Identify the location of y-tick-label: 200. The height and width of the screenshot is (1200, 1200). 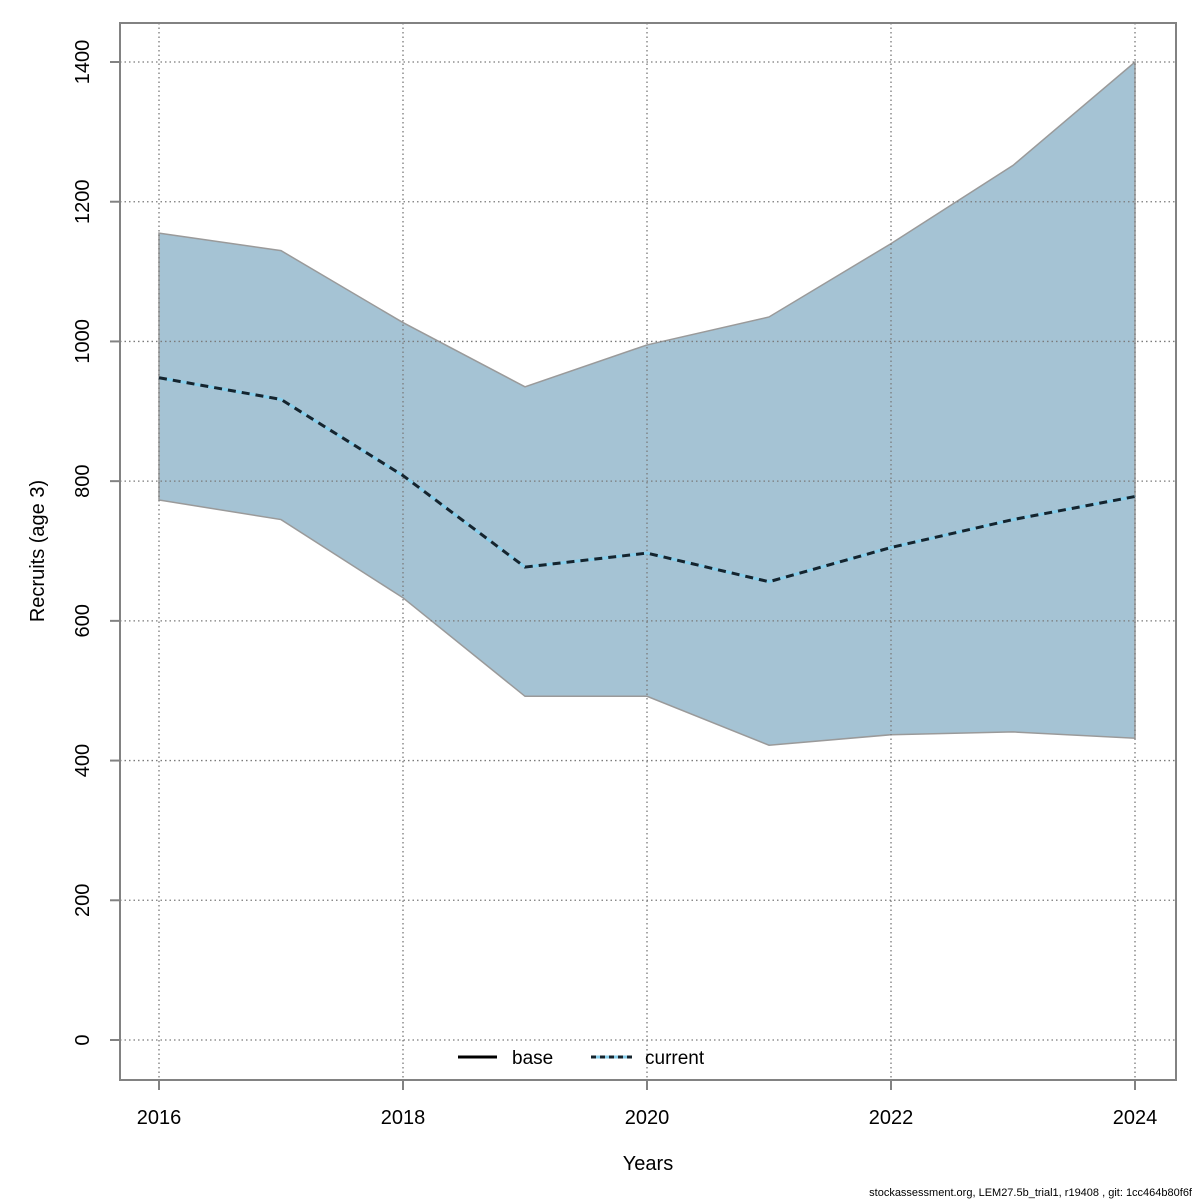
(83, 900).